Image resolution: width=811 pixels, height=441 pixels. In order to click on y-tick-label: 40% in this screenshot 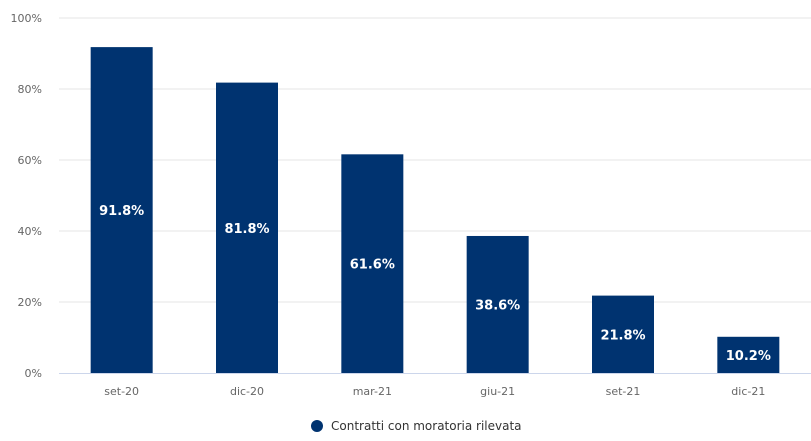, I will do `click(30, 231)`.